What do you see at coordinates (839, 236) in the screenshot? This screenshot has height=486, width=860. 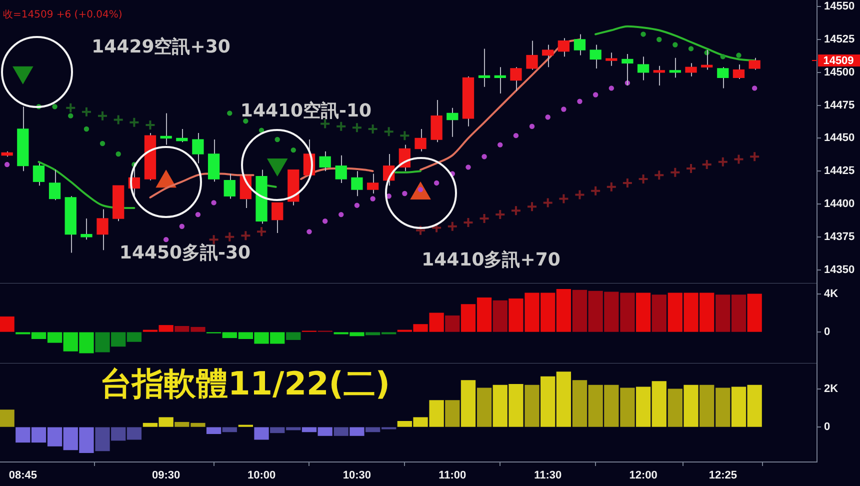 I see `y-tick-label: 14375` at bounding box center [839, 236].